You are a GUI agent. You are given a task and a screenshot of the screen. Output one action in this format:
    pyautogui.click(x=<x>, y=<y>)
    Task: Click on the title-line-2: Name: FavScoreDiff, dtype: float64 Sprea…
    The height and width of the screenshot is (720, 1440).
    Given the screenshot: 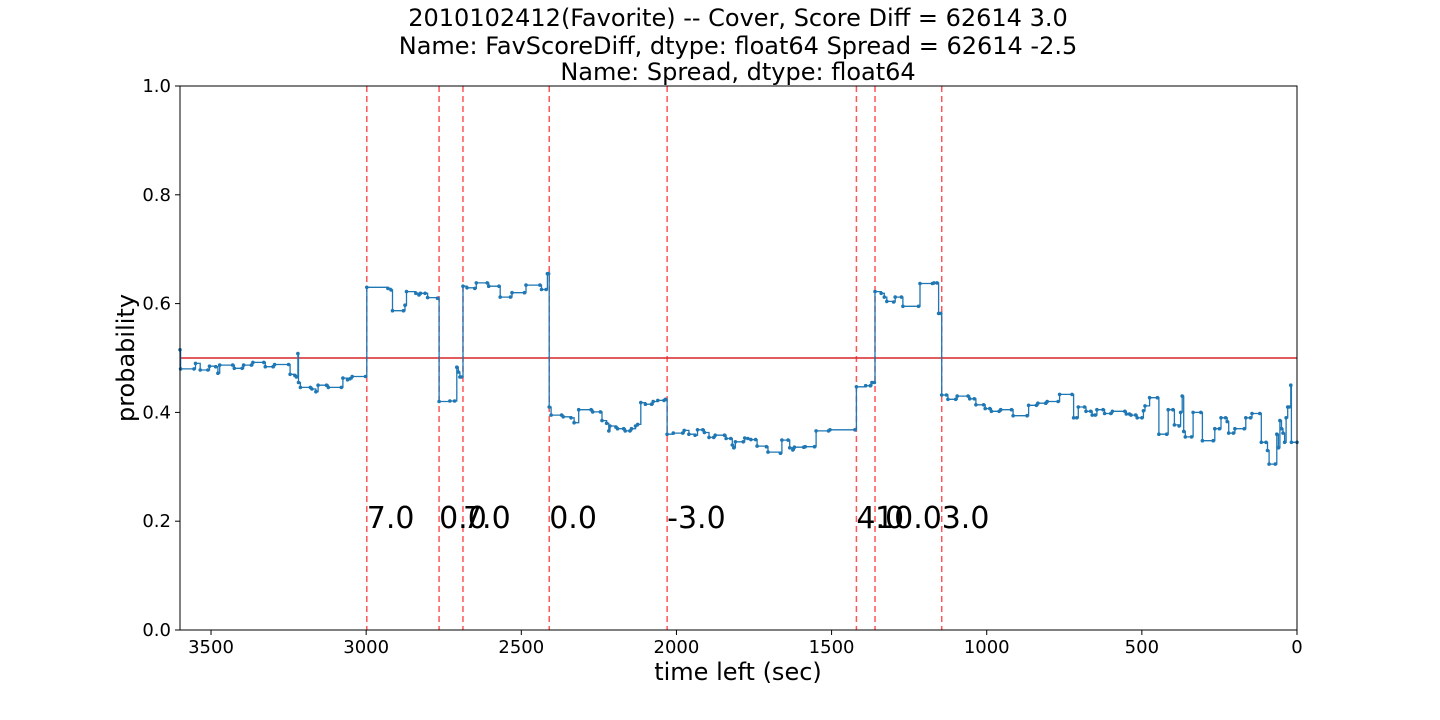 What is the action you would take?
    pyautogui.click(x=738, y=46)
    